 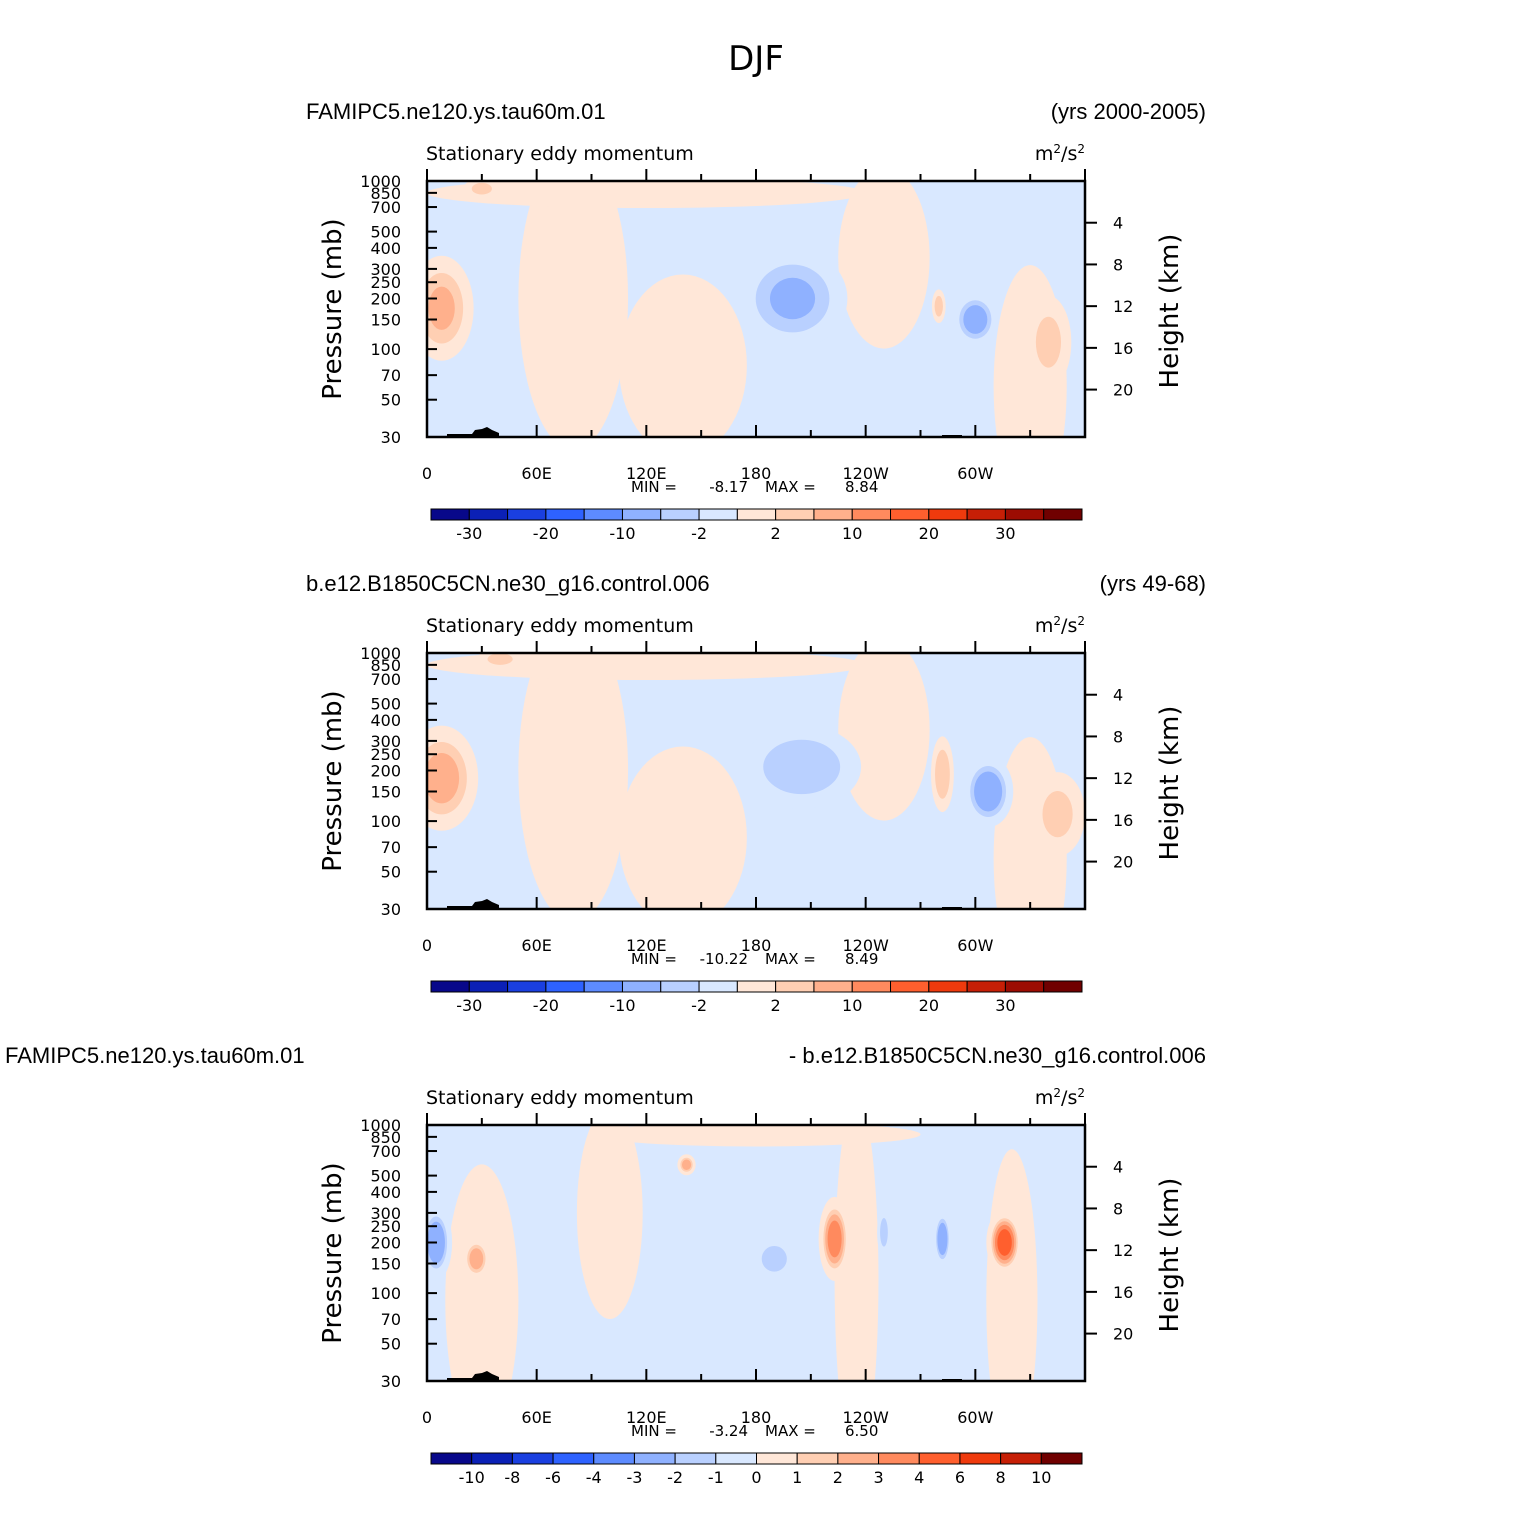 What do you see at coordinates (546, 533) in the screenshot?
I see `colorbar-label: -20` at bounding box center [546, 533].